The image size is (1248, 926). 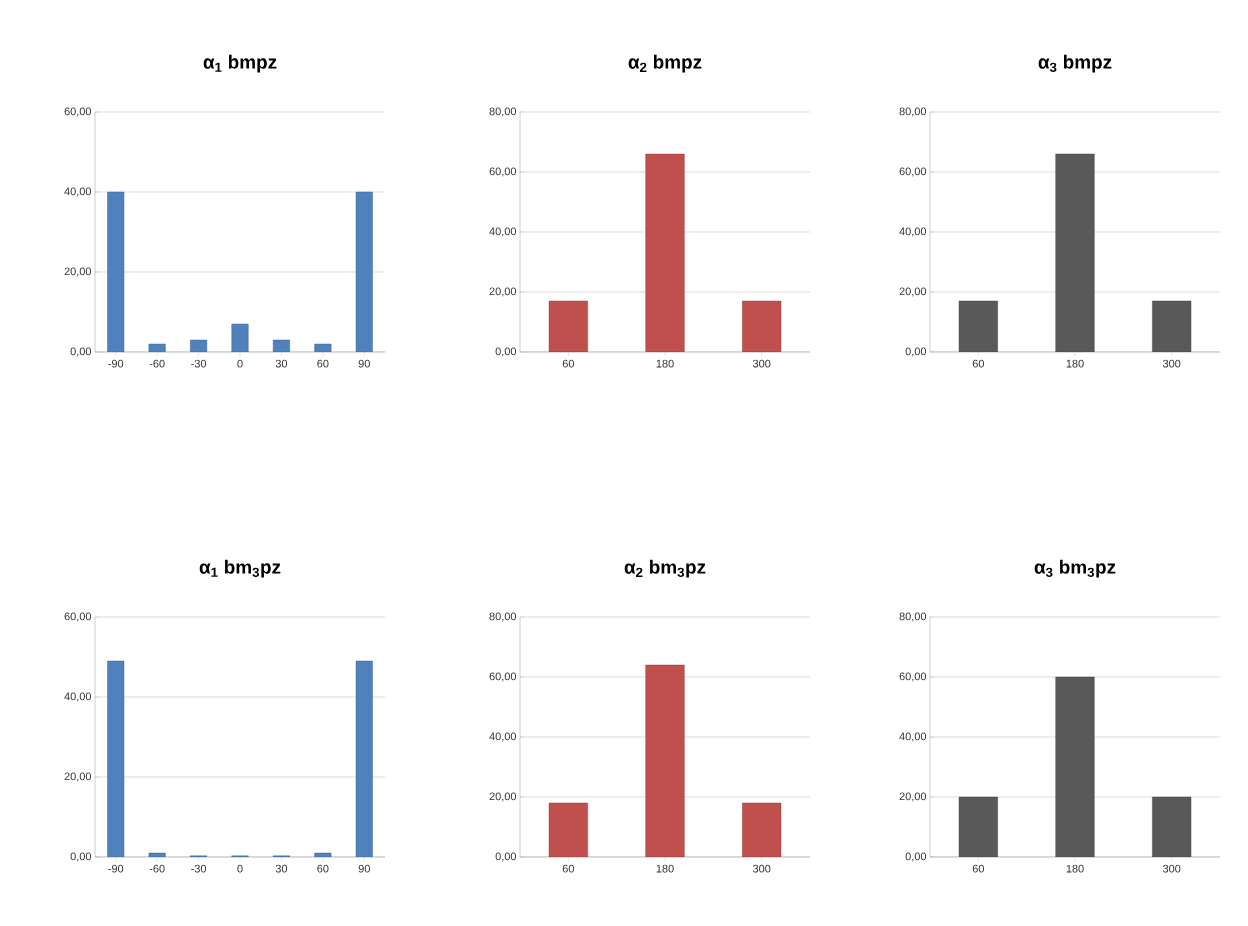 What do you see at coordinates (665, 63) in the screenshot?
I see `chart-title: α$_{2}$ bmpz` at bounding box center [665, 63].